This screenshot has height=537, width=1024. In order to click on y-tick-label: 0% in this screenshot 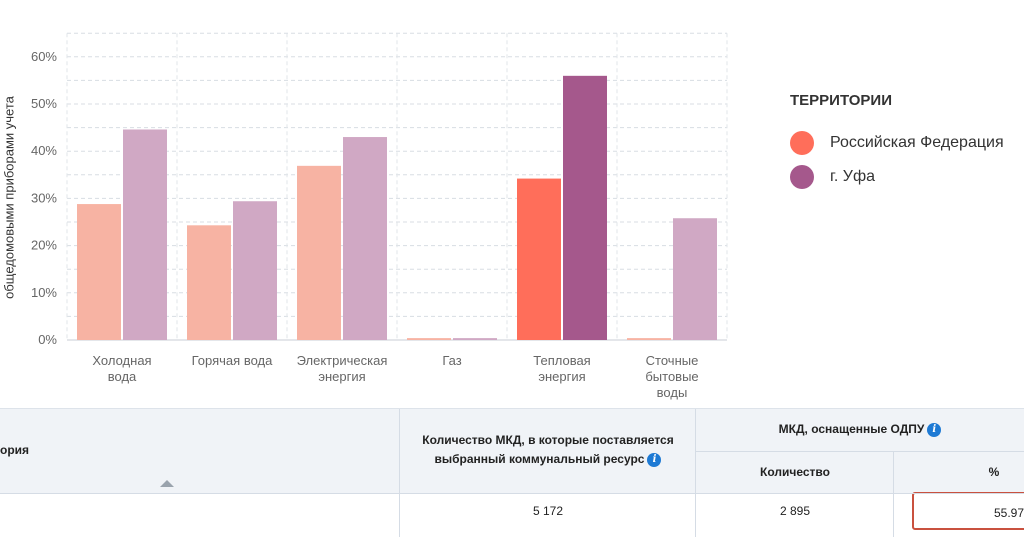, I will do `click(47, 339)`.